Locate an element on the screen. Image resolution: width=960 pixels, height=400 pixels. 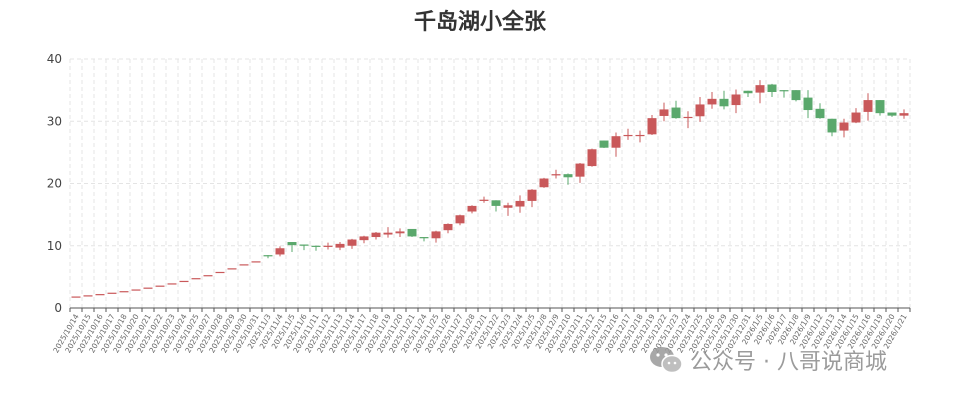
chart-title: 千岛湖小全张 is located at coordinates (479, 22).